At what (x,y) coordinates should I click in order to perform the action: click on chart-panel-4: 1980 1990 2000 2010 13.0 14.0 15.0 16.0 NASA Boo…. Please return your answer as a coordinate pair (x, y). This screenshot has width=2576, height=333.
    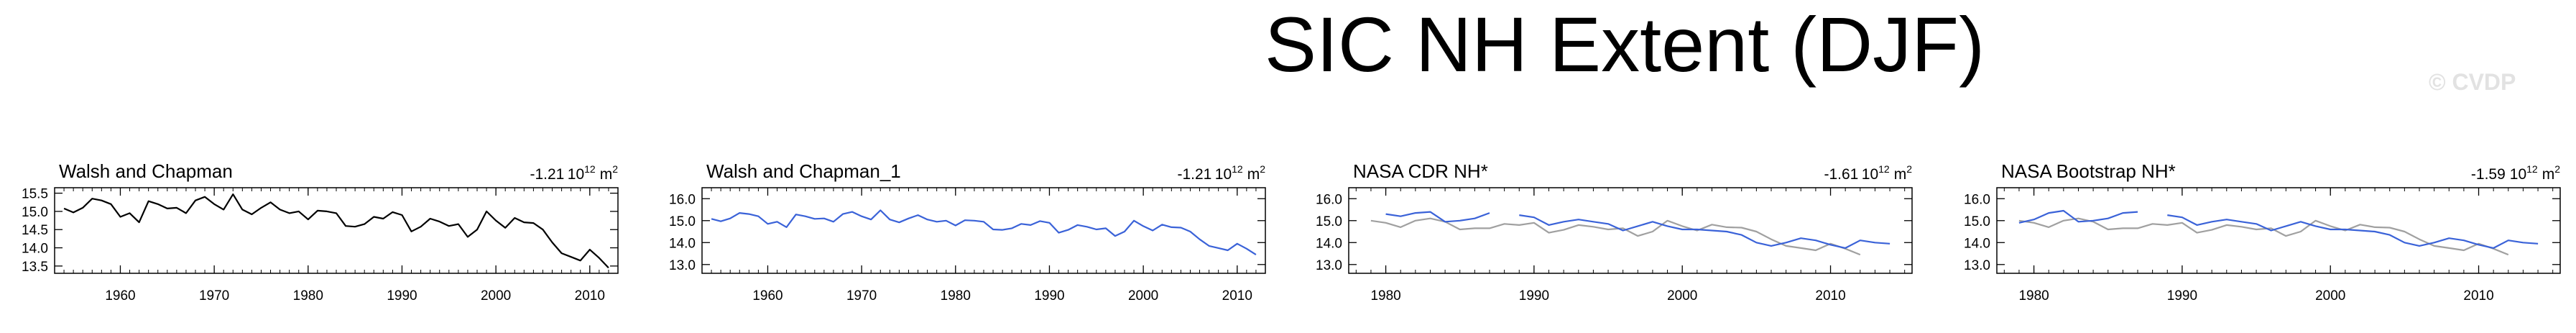
    Looking at the image, I should click on (2263, 232).